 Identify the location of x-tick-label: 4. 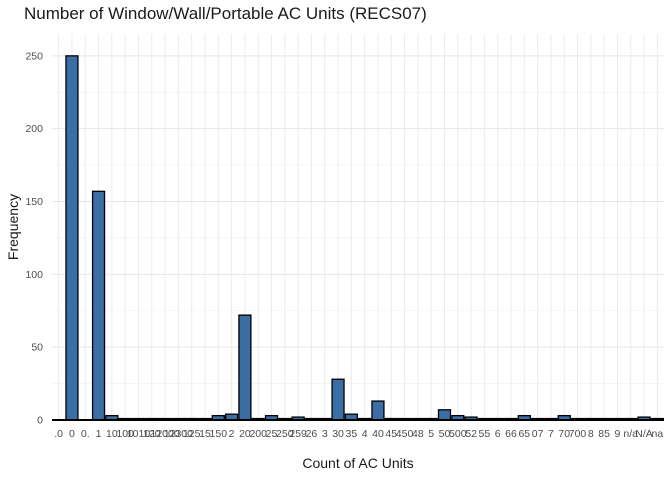
(365, 434).